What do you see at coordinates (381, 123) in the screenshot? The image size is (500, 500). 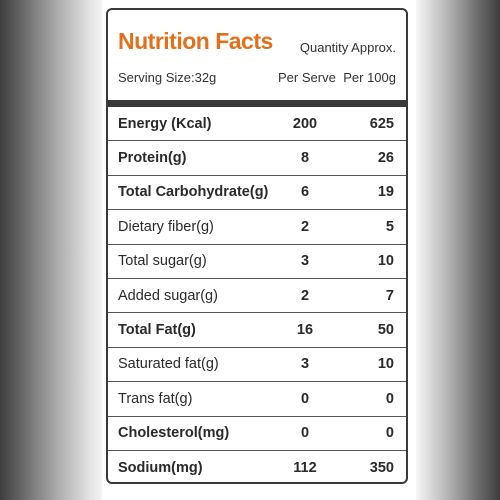 I see `per-100g-value: 625` at bounding box center [381, 123].